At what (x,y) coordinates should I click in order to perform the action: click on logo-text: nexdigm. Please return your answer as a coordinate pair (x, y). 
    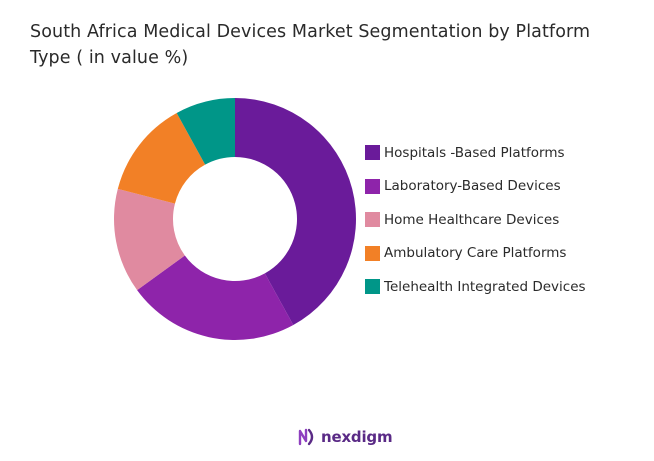
    Looking at the image, I should click on (357, 437).